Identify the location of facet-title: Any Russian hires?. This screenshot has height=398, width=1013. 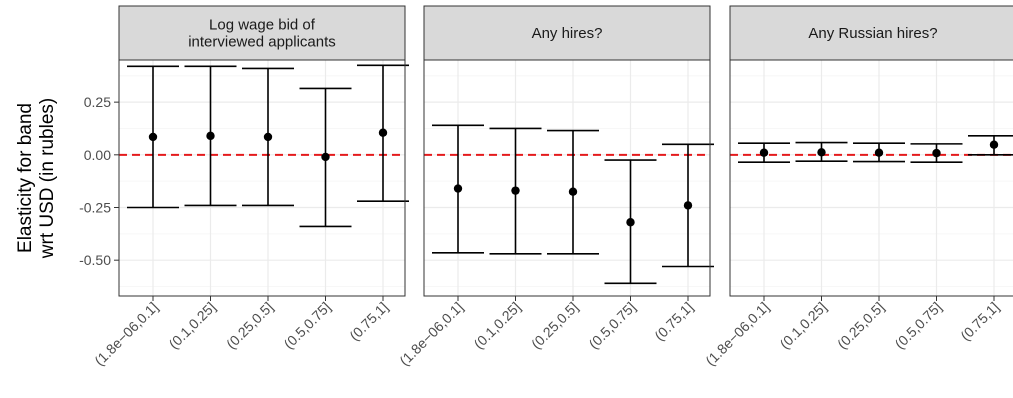
(872, 33).